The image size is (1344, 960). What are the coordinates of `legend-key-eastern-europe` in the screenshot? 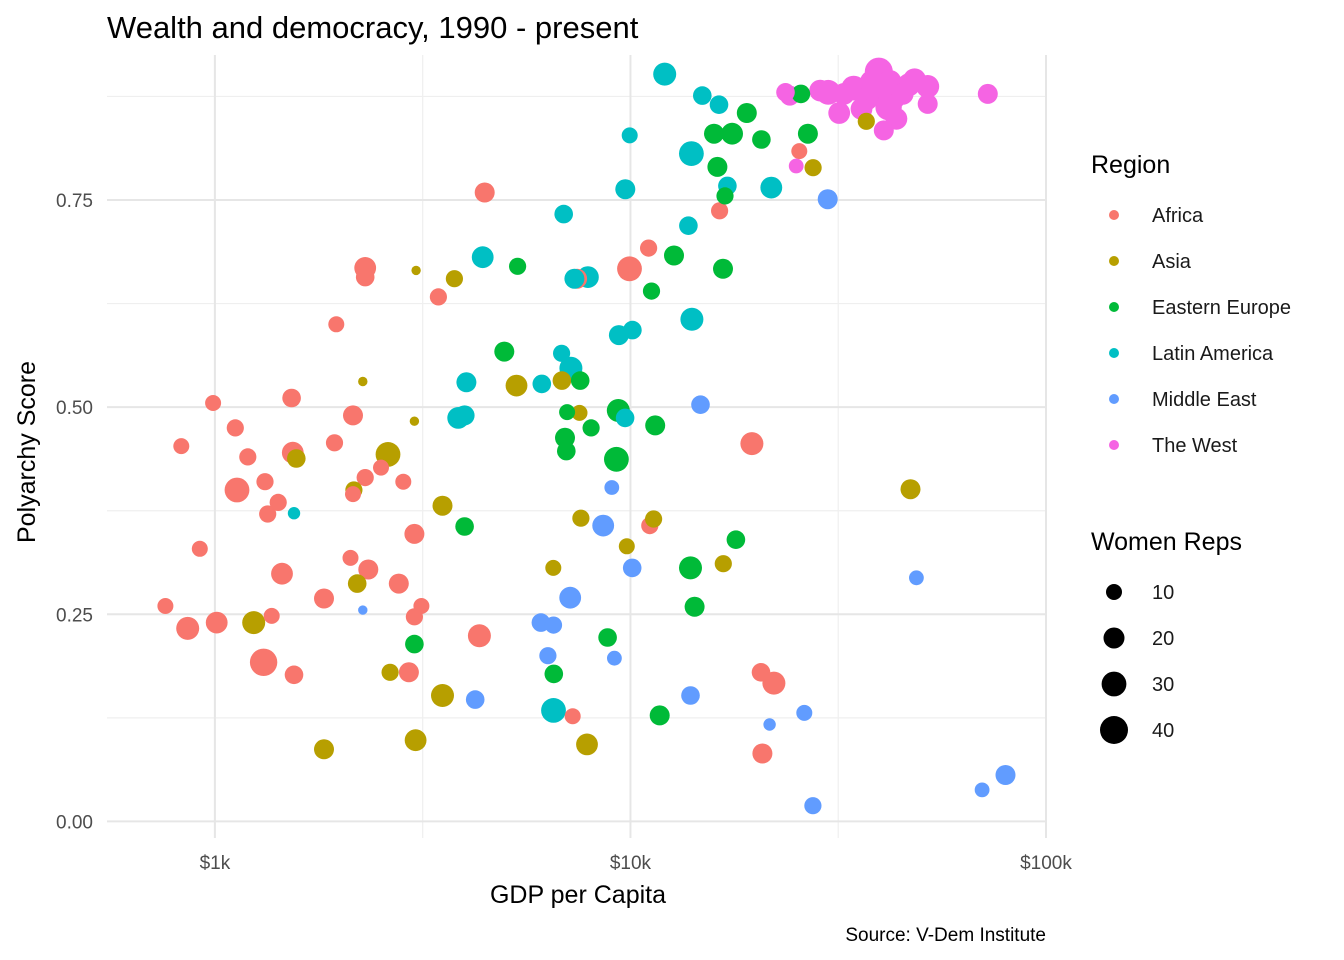 It's located at (1114, 307).